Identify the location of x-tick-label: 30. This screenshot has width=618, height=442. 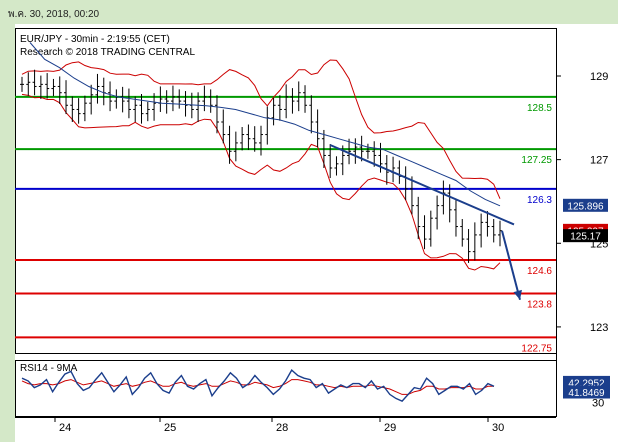
(498, 428).